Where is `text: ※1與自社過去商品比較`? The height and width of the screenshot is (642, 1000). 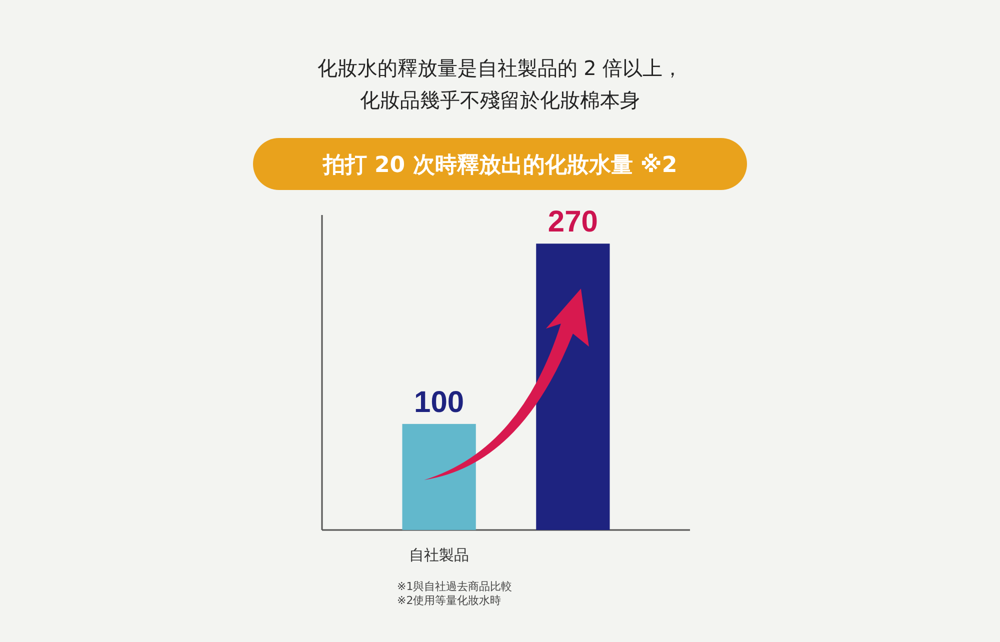 text: ※1與自社過去商品比較 is located at coordinates (454, 586).